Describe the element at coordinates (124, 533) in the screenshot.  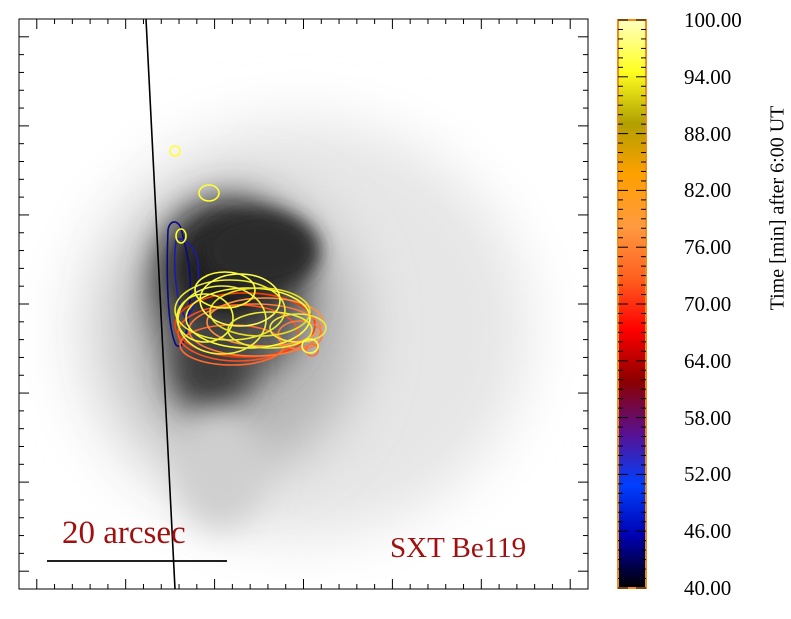
I see `scale-bar-label: 20 arcsec` at that location.